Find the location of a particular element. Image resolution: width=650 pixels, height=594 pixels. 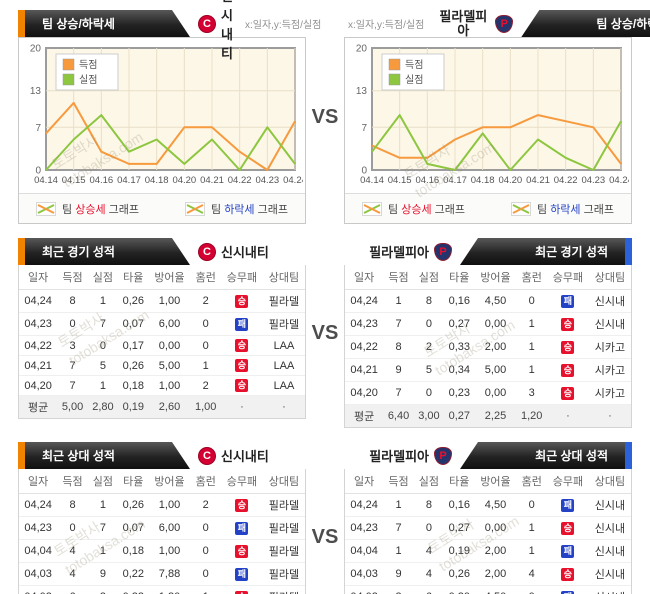

score-cell: 1 is located at coordinates (398, 505).